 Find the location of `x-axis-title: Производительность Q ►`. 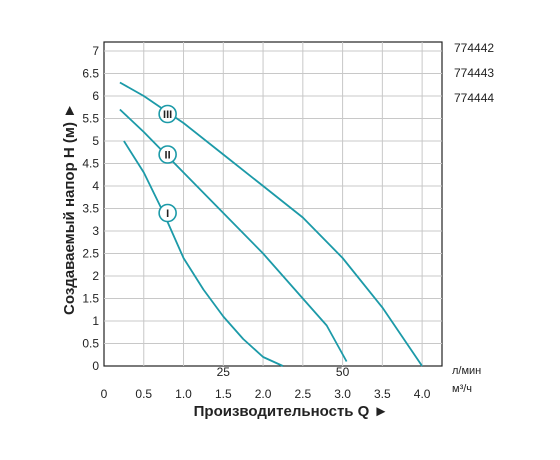

x-axis-title: Производительность Q ► is located at coordinates (291, 411).